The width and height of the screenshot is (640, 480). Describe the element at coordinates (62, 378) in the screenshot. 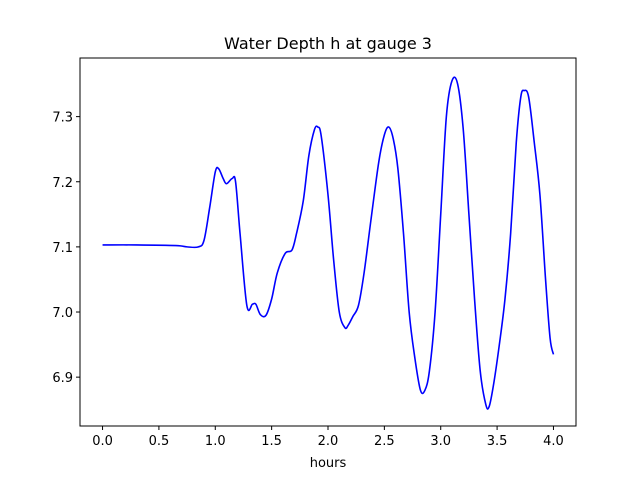

I see `y-tick-label: 6.9` at that location.